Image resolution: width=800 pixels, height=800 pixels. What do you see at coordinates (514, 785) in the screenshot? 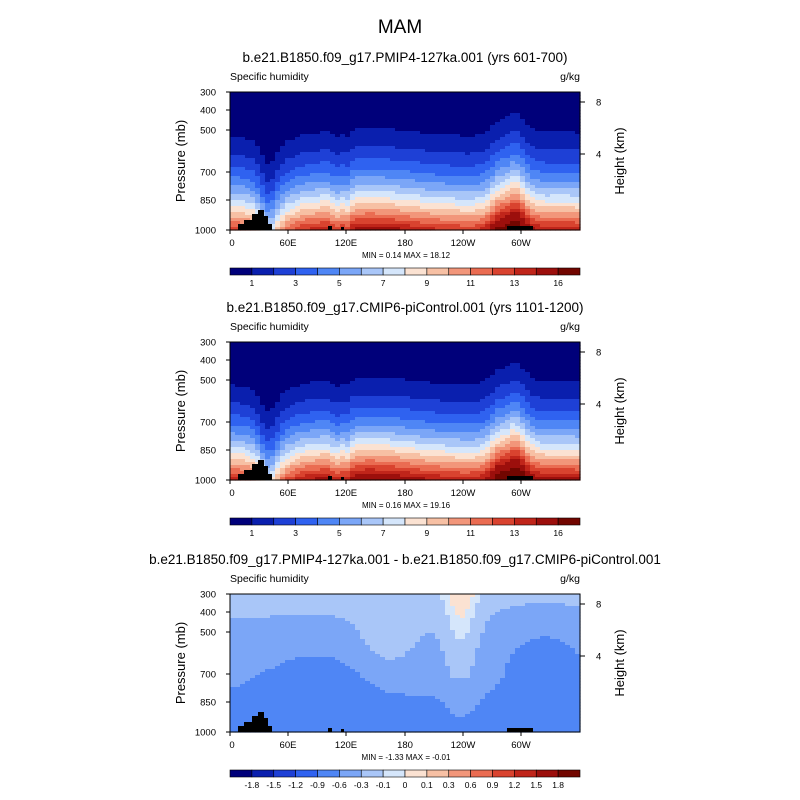
I see `colorbar-label: 1.2` at bounding box center [514, 785].